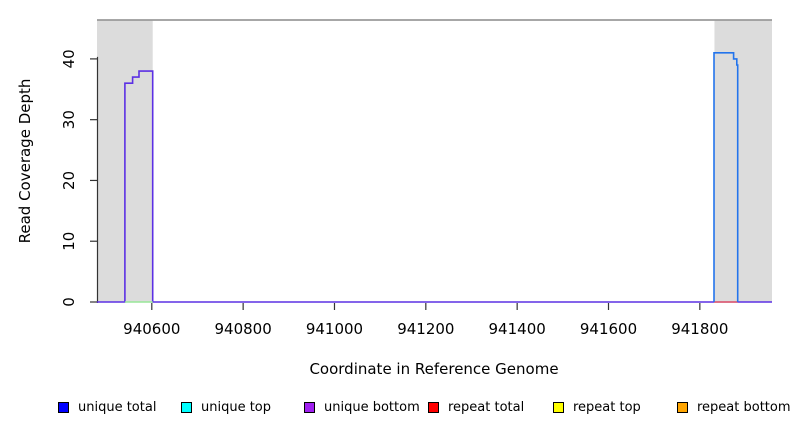 The width and height of the screenshot is (792, 432). I want to click on legend-item-unique-top: unique top, so click(226, 407).